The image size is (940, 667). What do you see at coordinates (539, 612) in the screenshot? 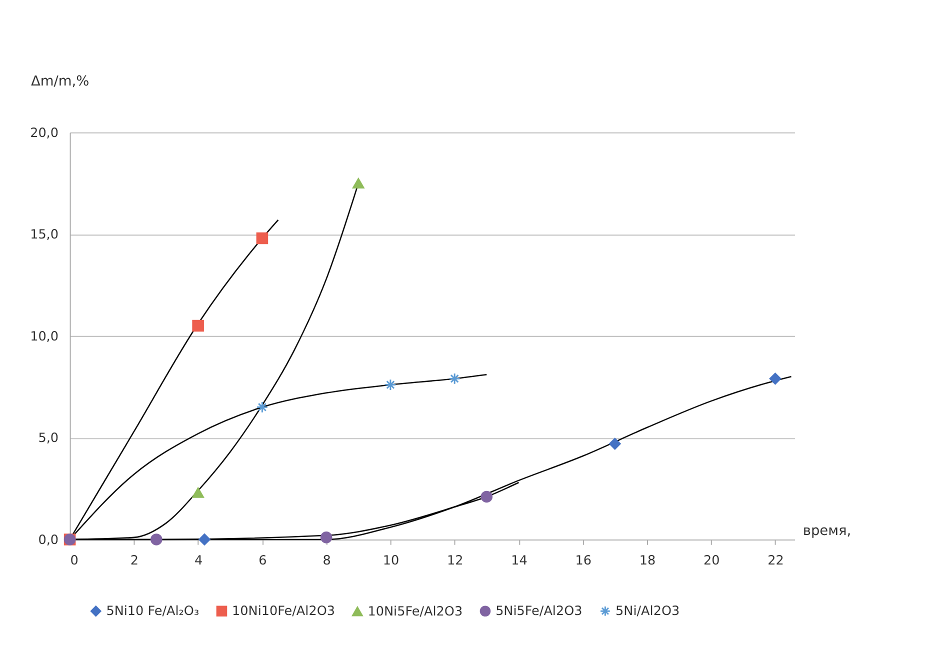
I see `legend-label: 5Ni5Fe/Al2O3` at bounding box center [539, 612].